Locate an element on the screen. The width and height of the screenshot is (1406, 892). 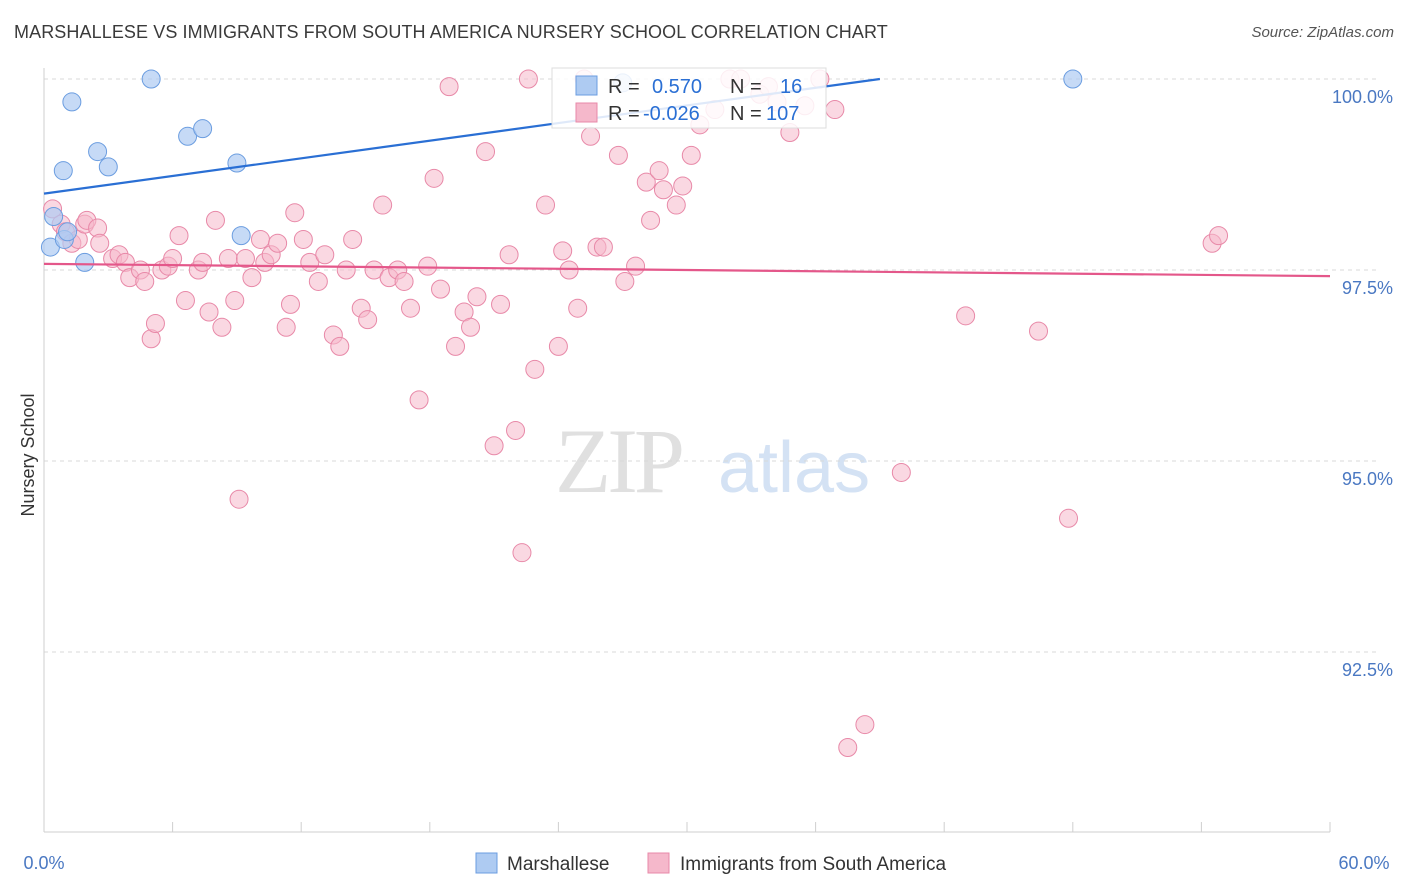
x-tick-label-max: 60.0% is located at coordinates (1363, 863).